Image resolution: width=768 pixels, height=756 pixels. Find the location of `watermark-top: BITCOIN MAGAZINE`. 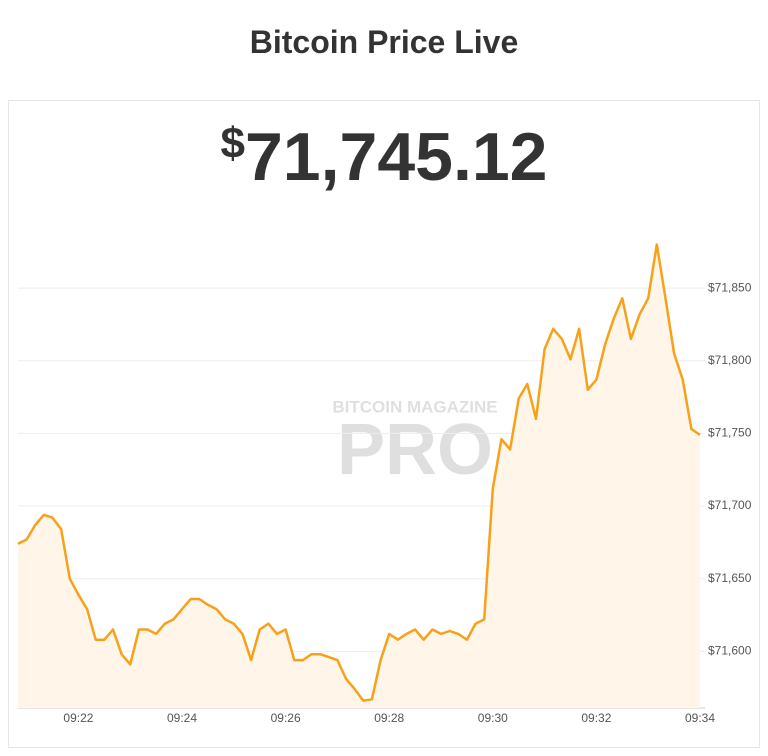

watermark-top: BITCOIN MAGAZINE is located at coordinates (414, 406).